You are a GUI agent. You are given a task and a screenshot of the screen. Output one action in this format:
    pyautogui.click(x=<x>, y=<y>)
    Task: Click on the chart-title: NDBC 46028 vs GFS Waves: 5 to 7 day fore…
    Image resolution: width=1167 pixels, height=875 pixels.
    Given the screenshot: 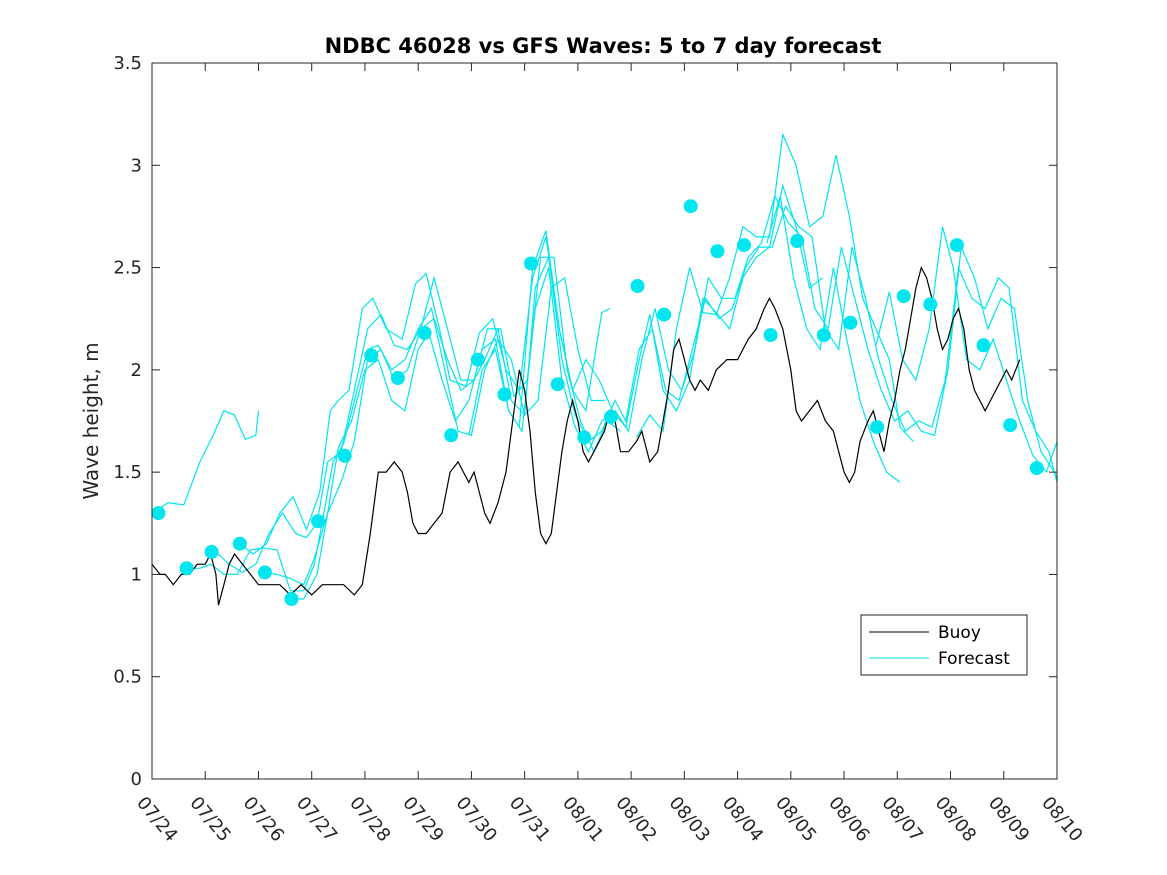 What is the action you would take?
    pyautogui.click(x=603, y=46)
    